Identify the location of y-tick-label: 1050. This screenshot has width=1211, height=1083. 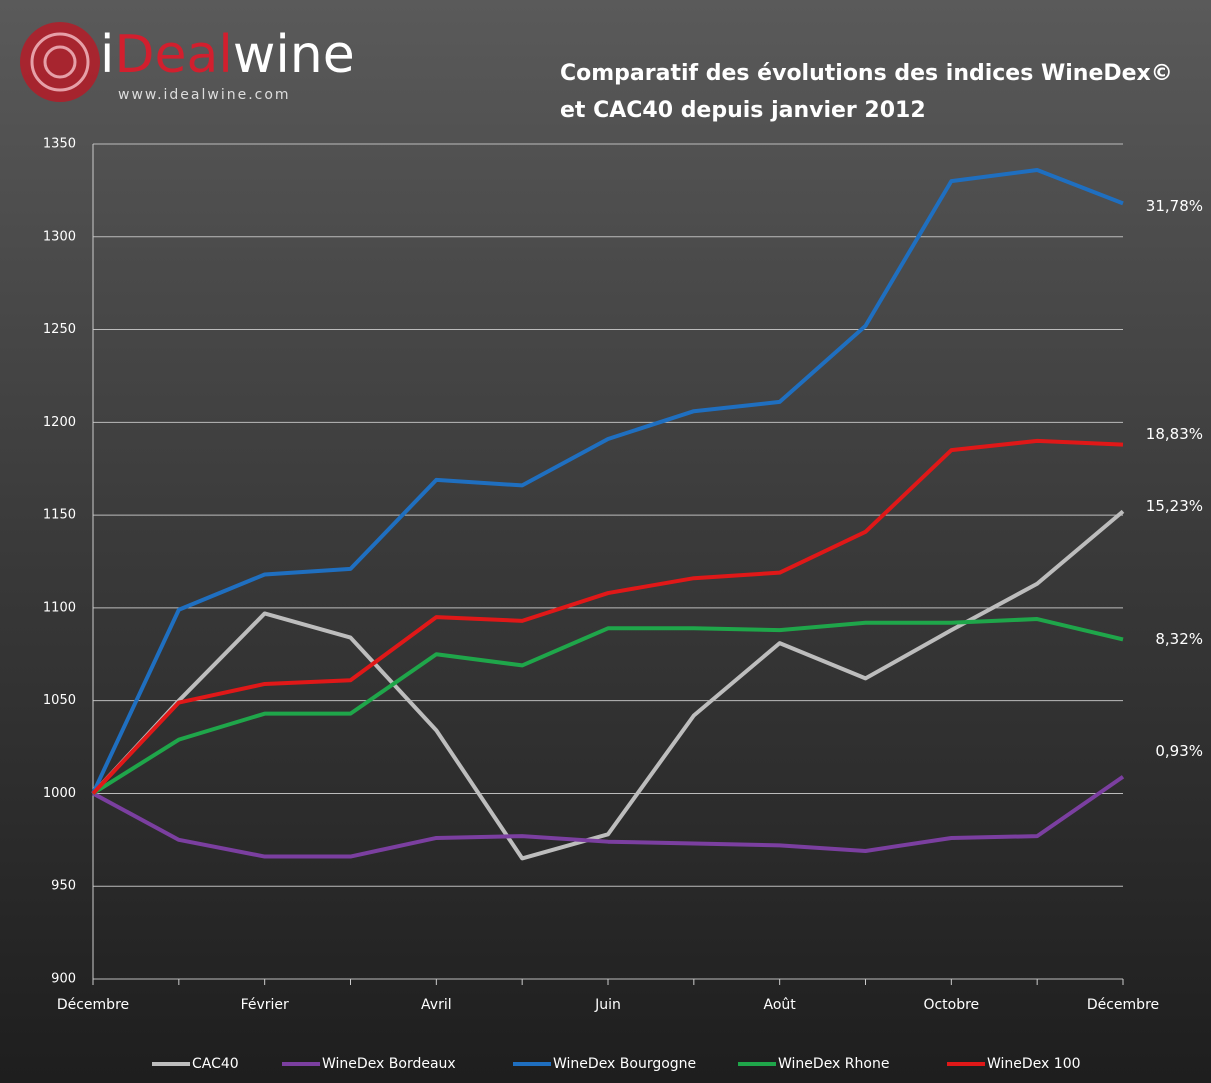
(59, 700).